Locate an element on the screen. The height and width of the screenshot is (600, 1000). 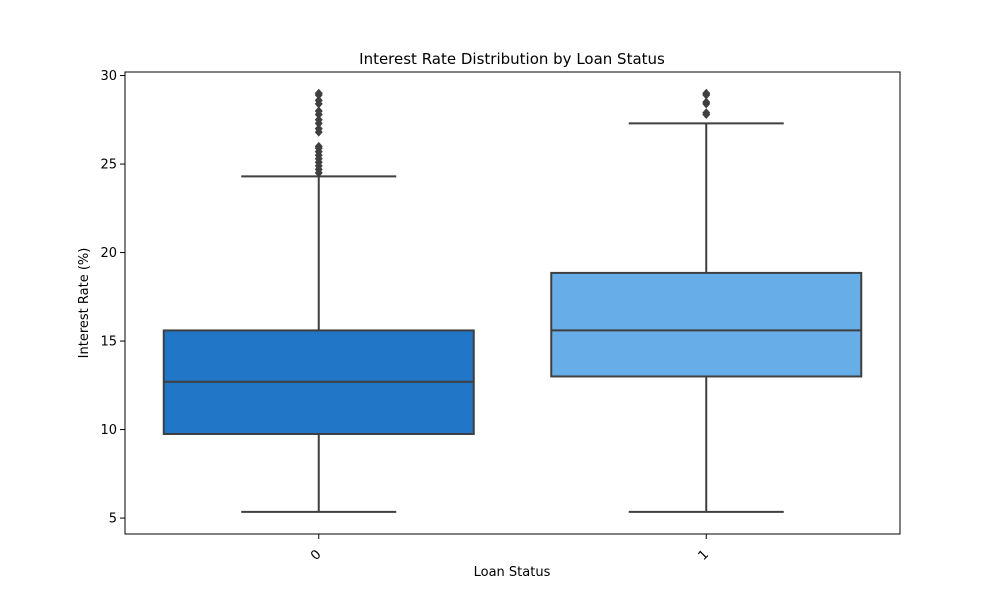
y-axis-label: Interest Rate (%) is located at coordinates (84, 303).